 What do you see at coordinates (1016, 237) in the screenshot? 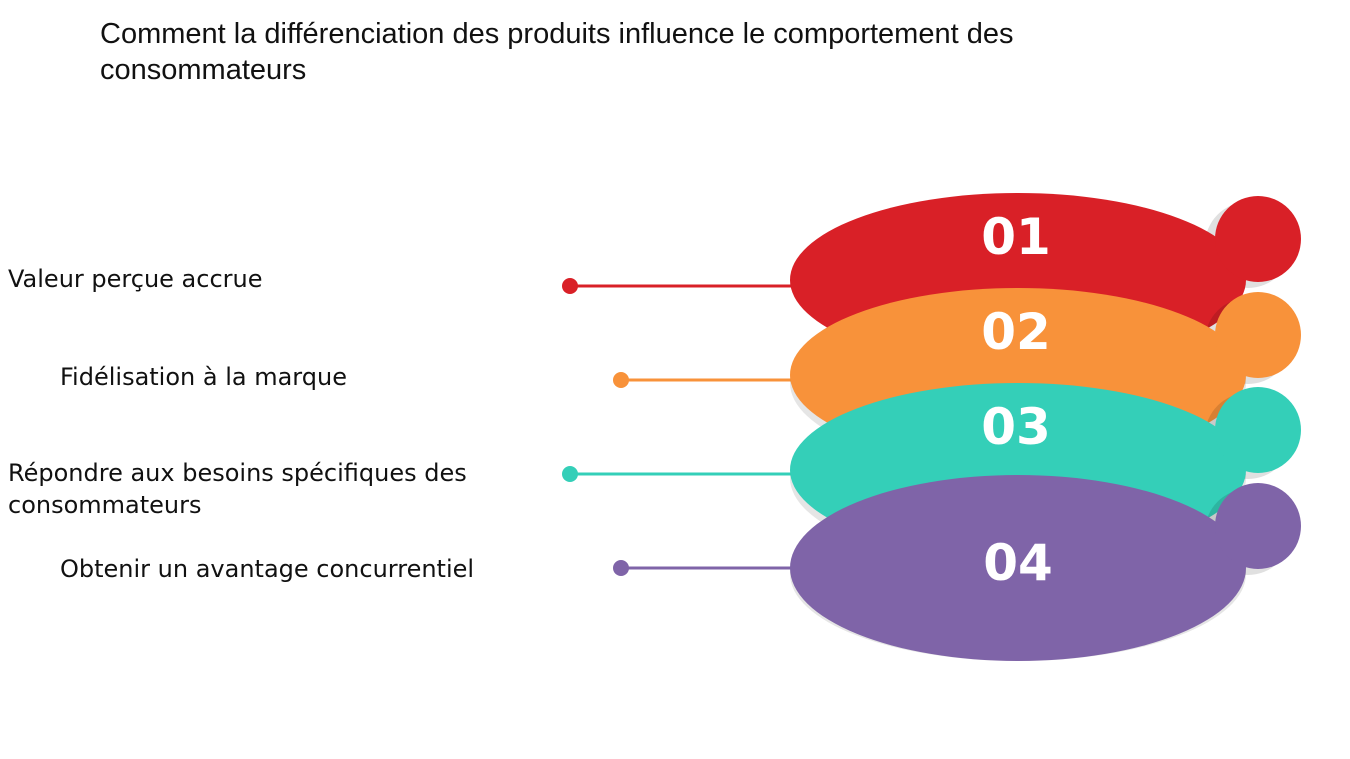
I see `step-1-number: 01` at bounding box center [1016, 237].